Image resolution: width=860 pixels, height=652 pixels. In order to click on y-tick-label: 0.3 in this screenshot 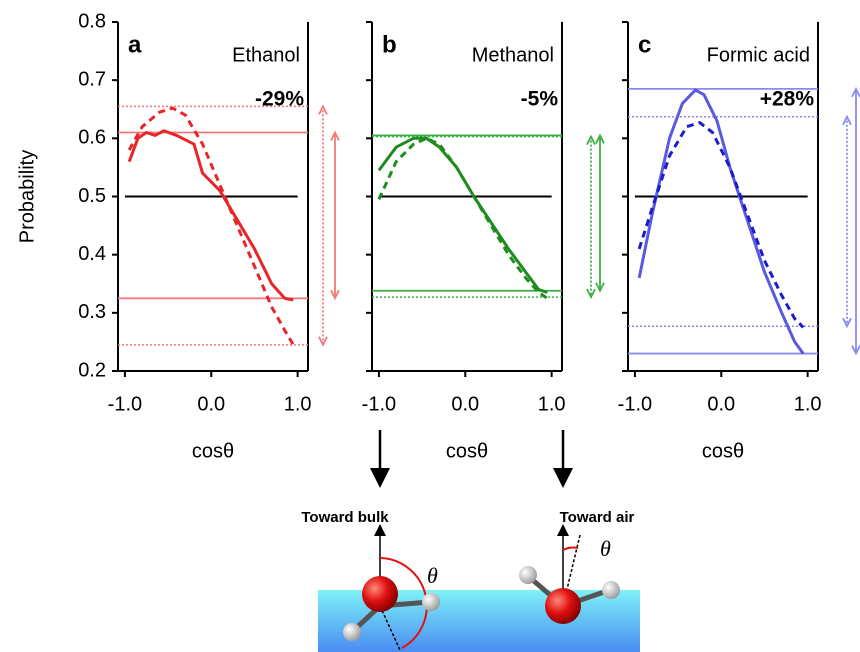, I will do `click(92, 312)`.